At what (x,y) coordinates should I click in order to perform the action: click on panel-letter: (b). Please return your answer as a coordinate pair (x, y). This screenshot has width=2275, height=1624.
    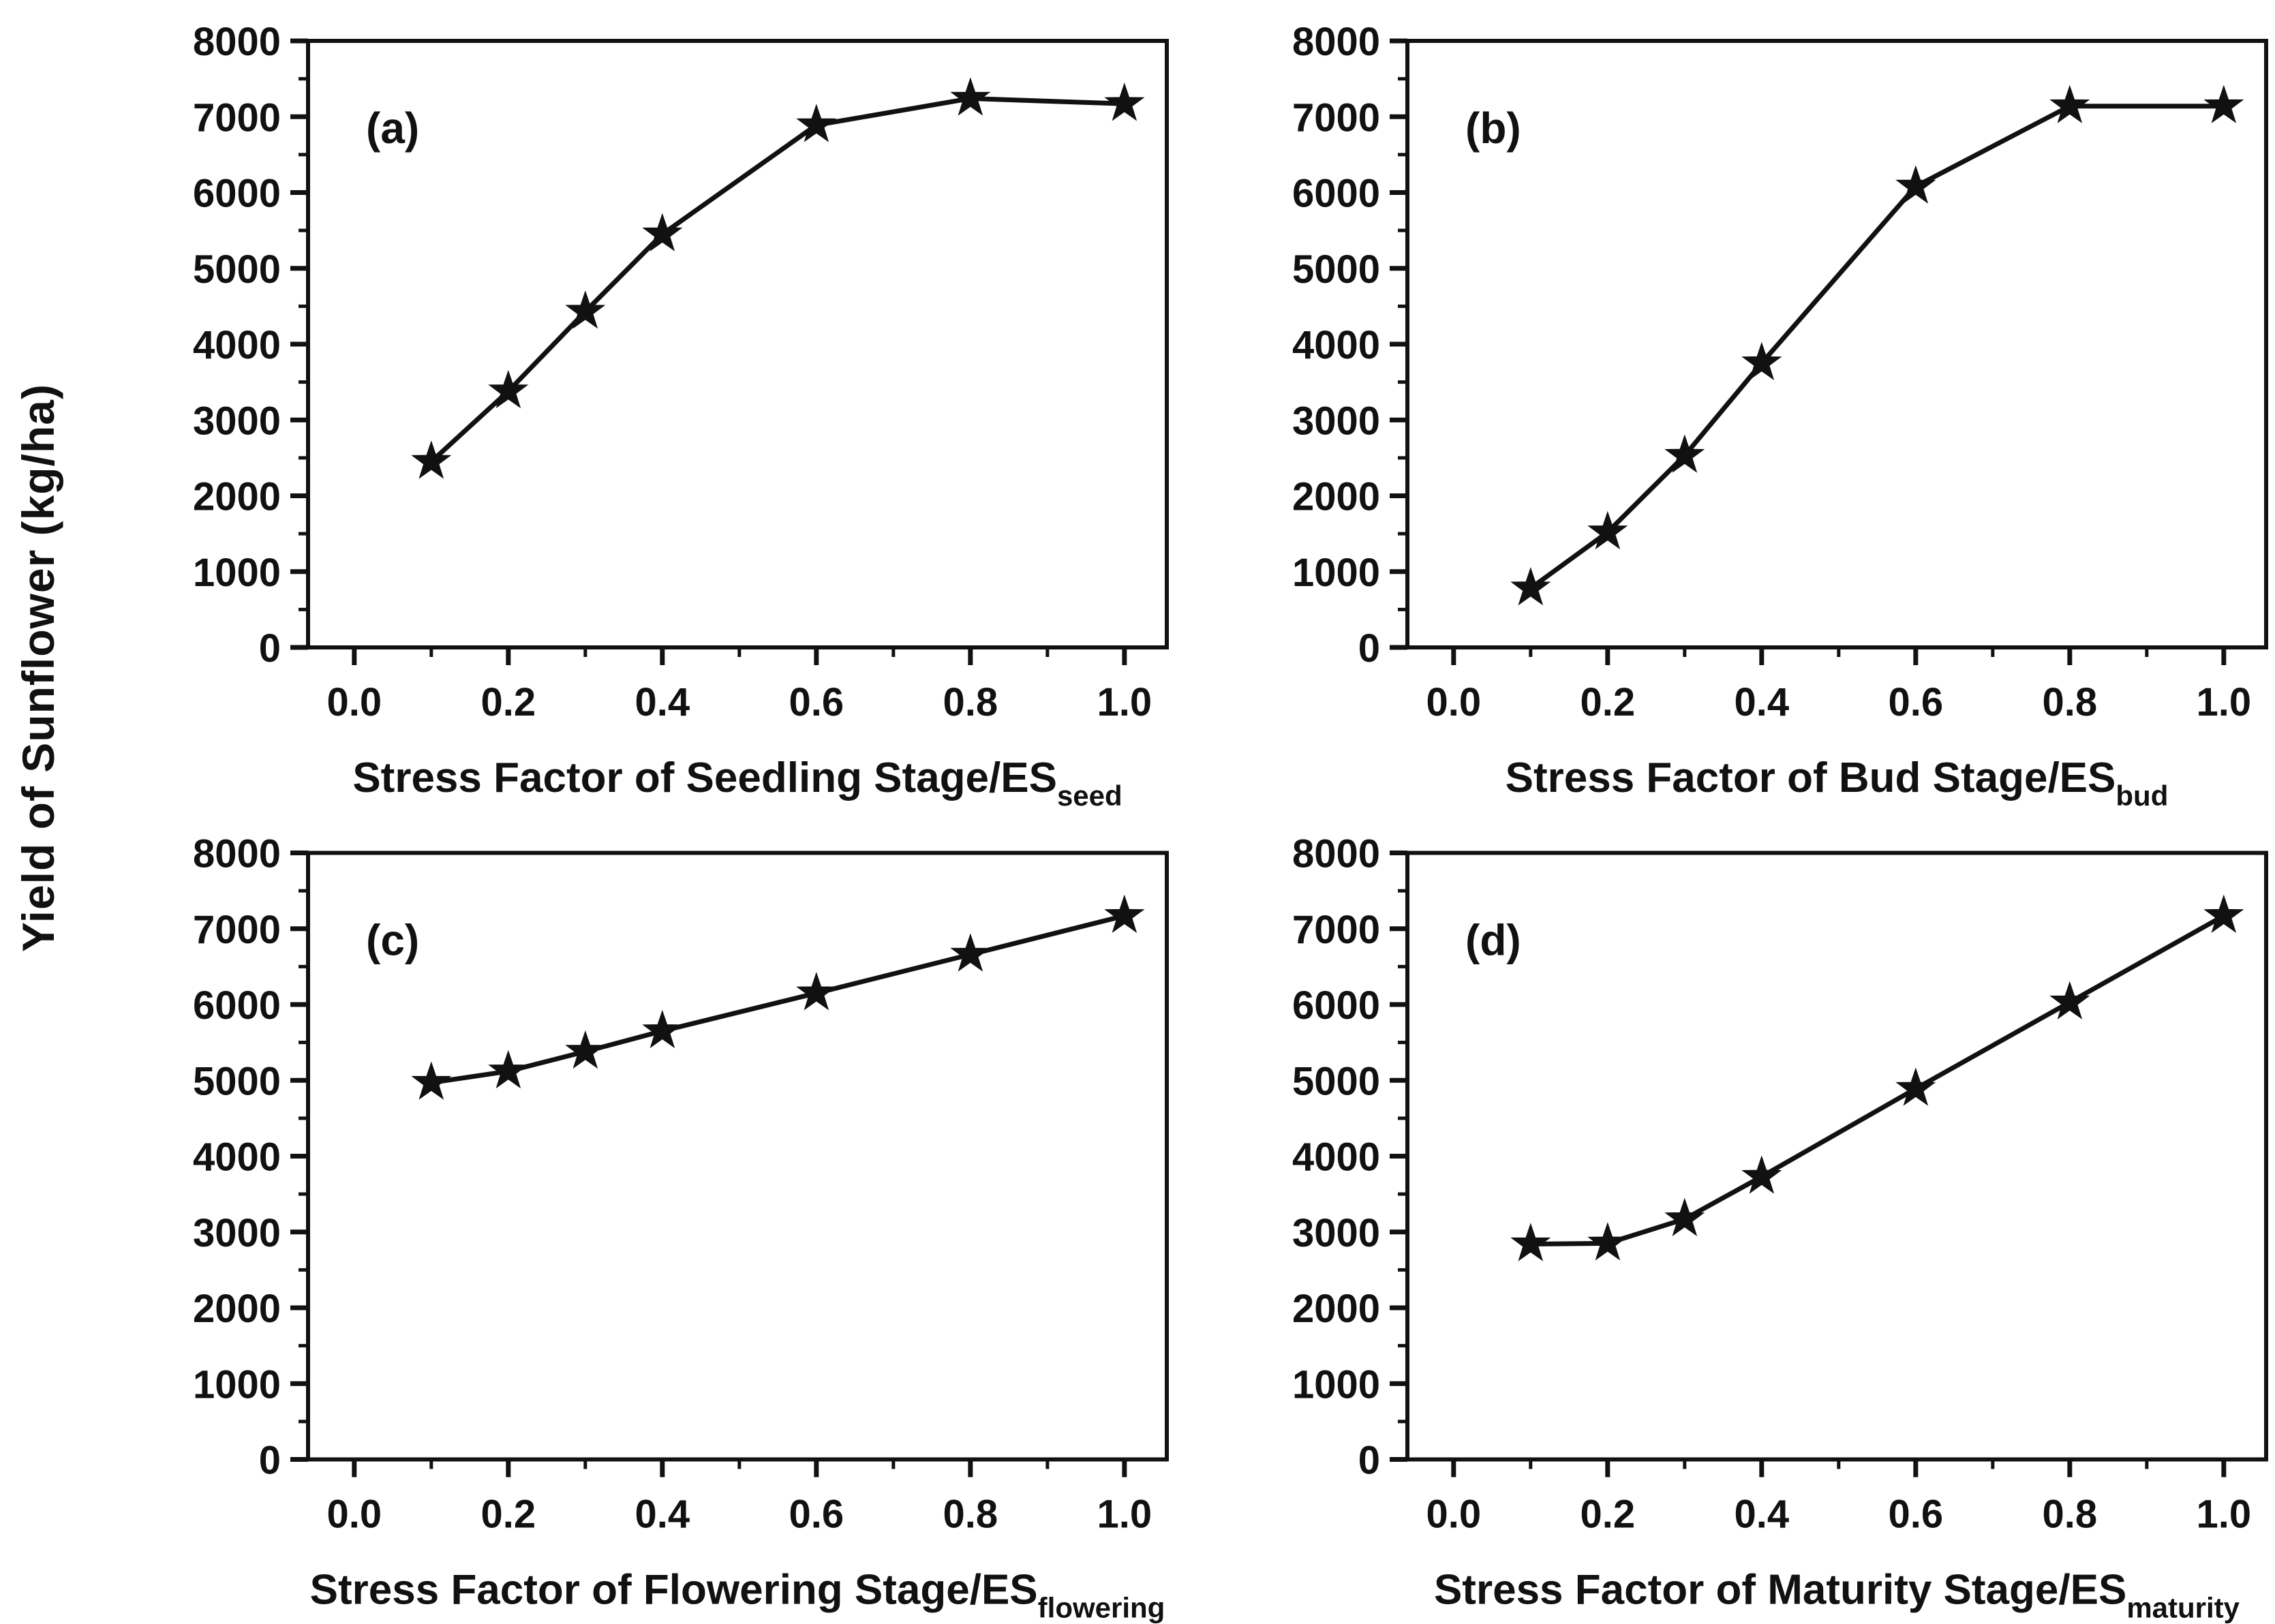
    Looking at the image, I should click on (1493, 128).